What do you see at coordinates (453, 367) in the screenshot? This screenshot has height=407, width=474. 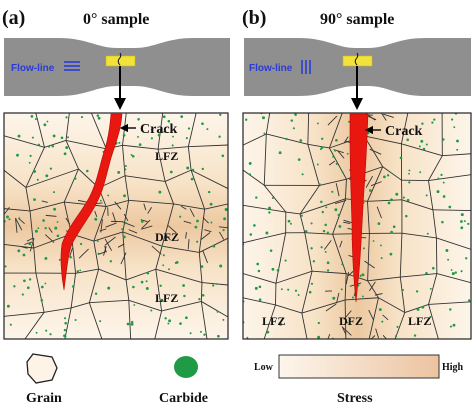 I see `legend-stress-high: High` at bounding box center [453, 367].